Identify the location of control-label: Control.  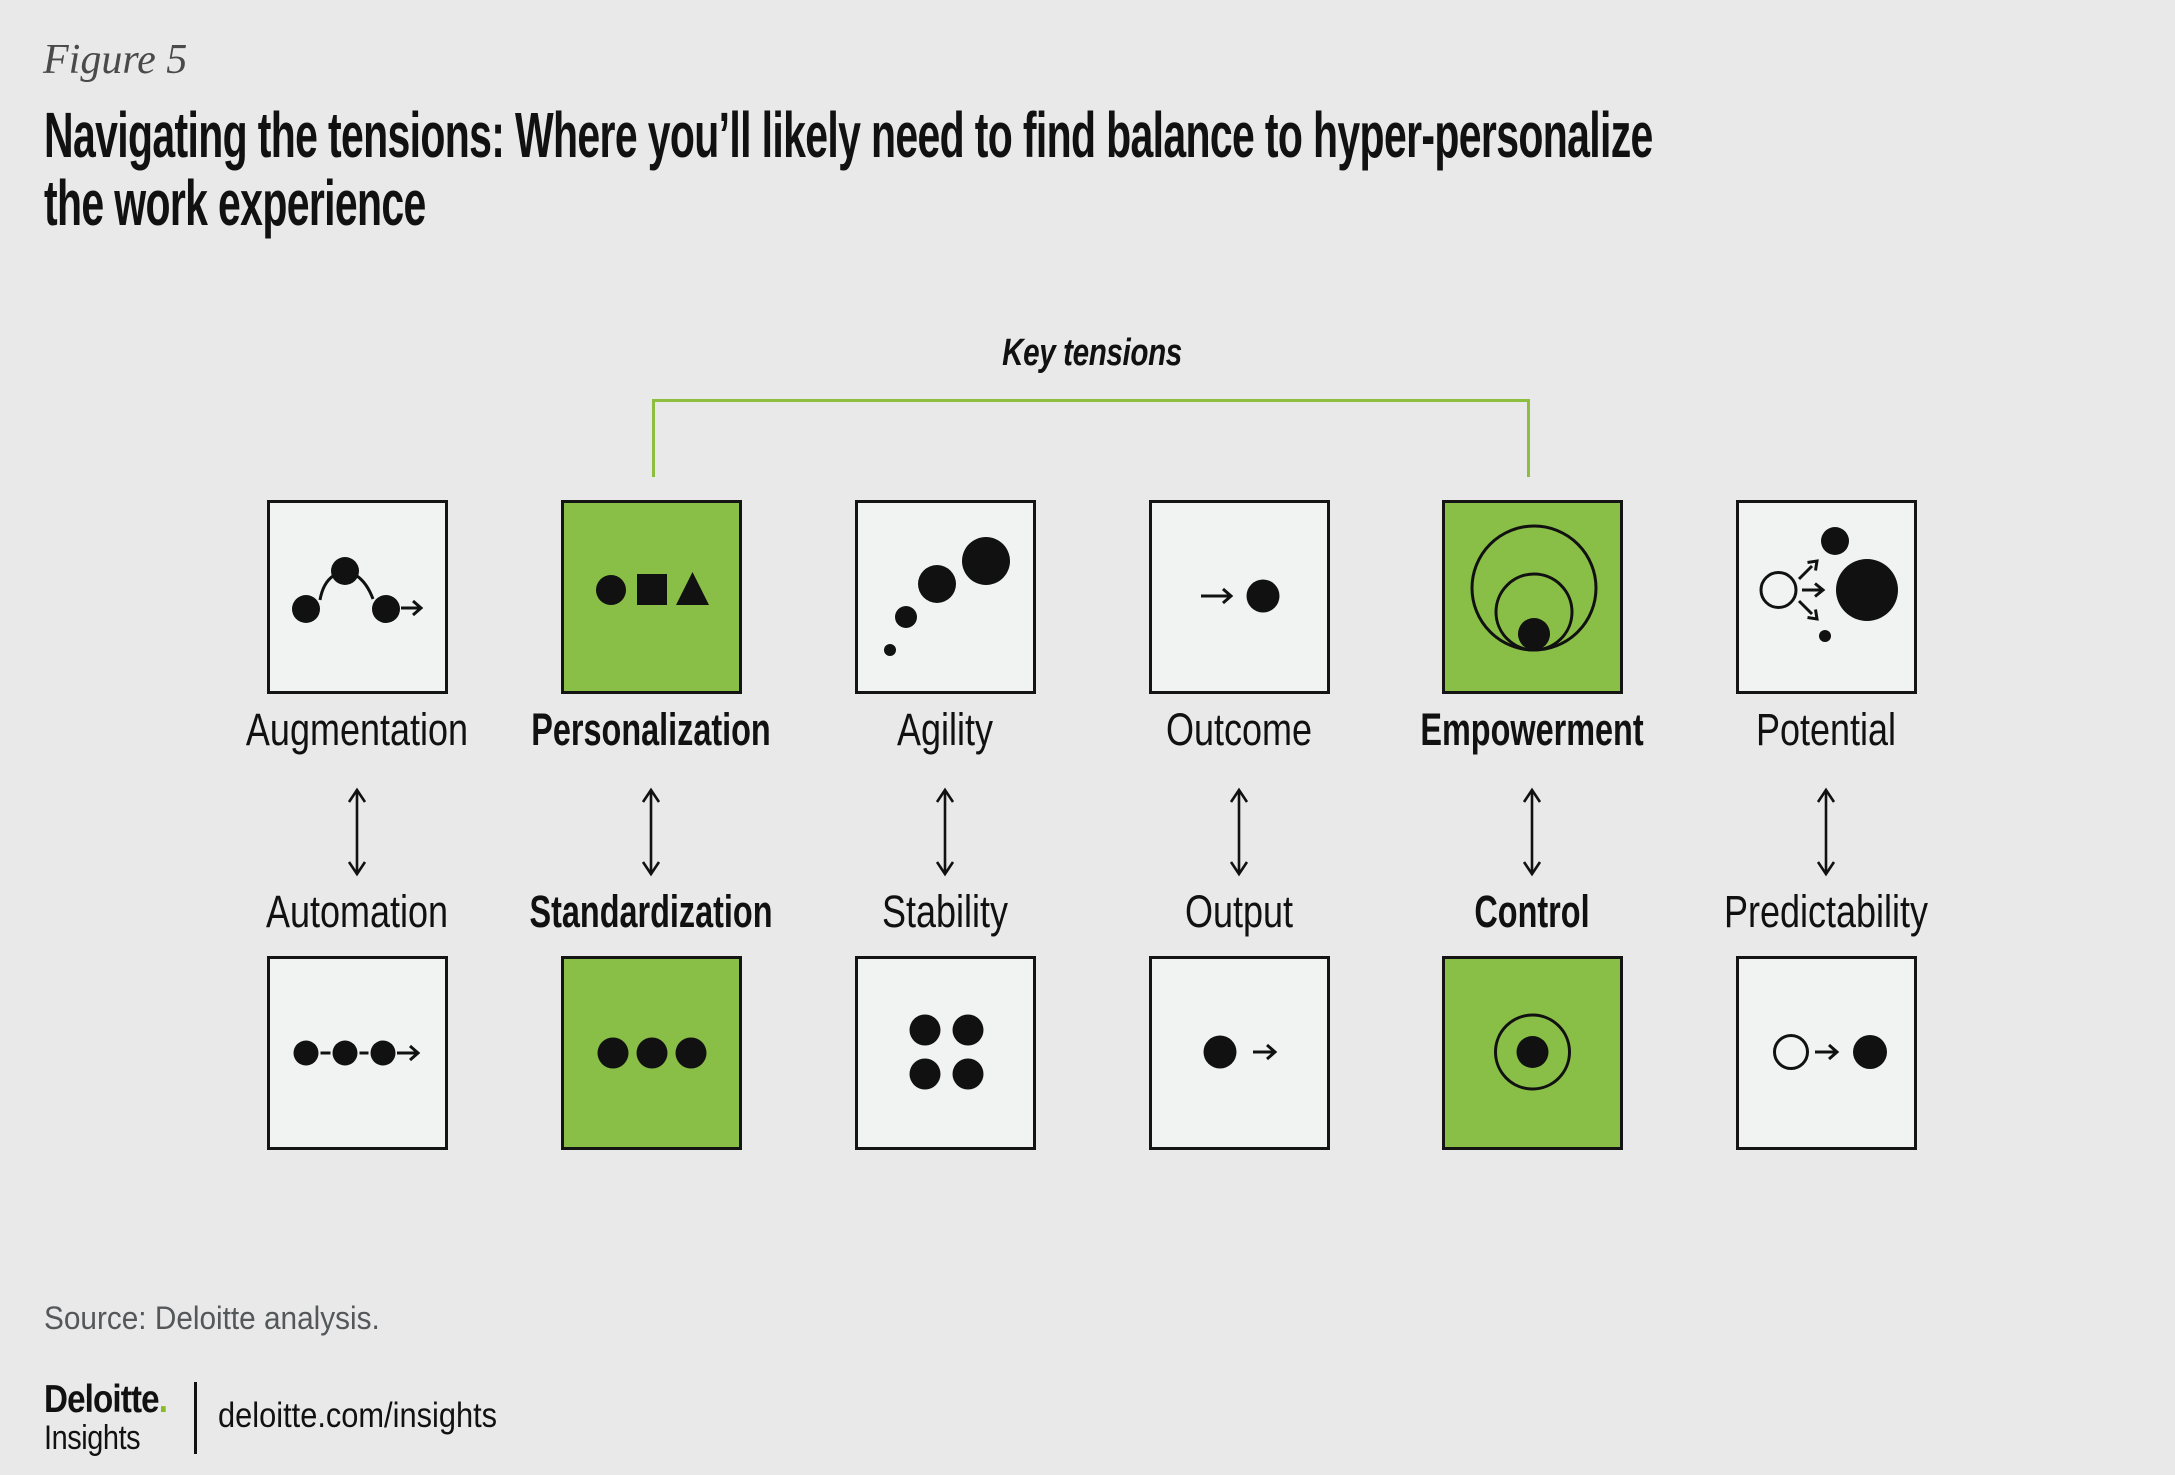
(1532, 911).